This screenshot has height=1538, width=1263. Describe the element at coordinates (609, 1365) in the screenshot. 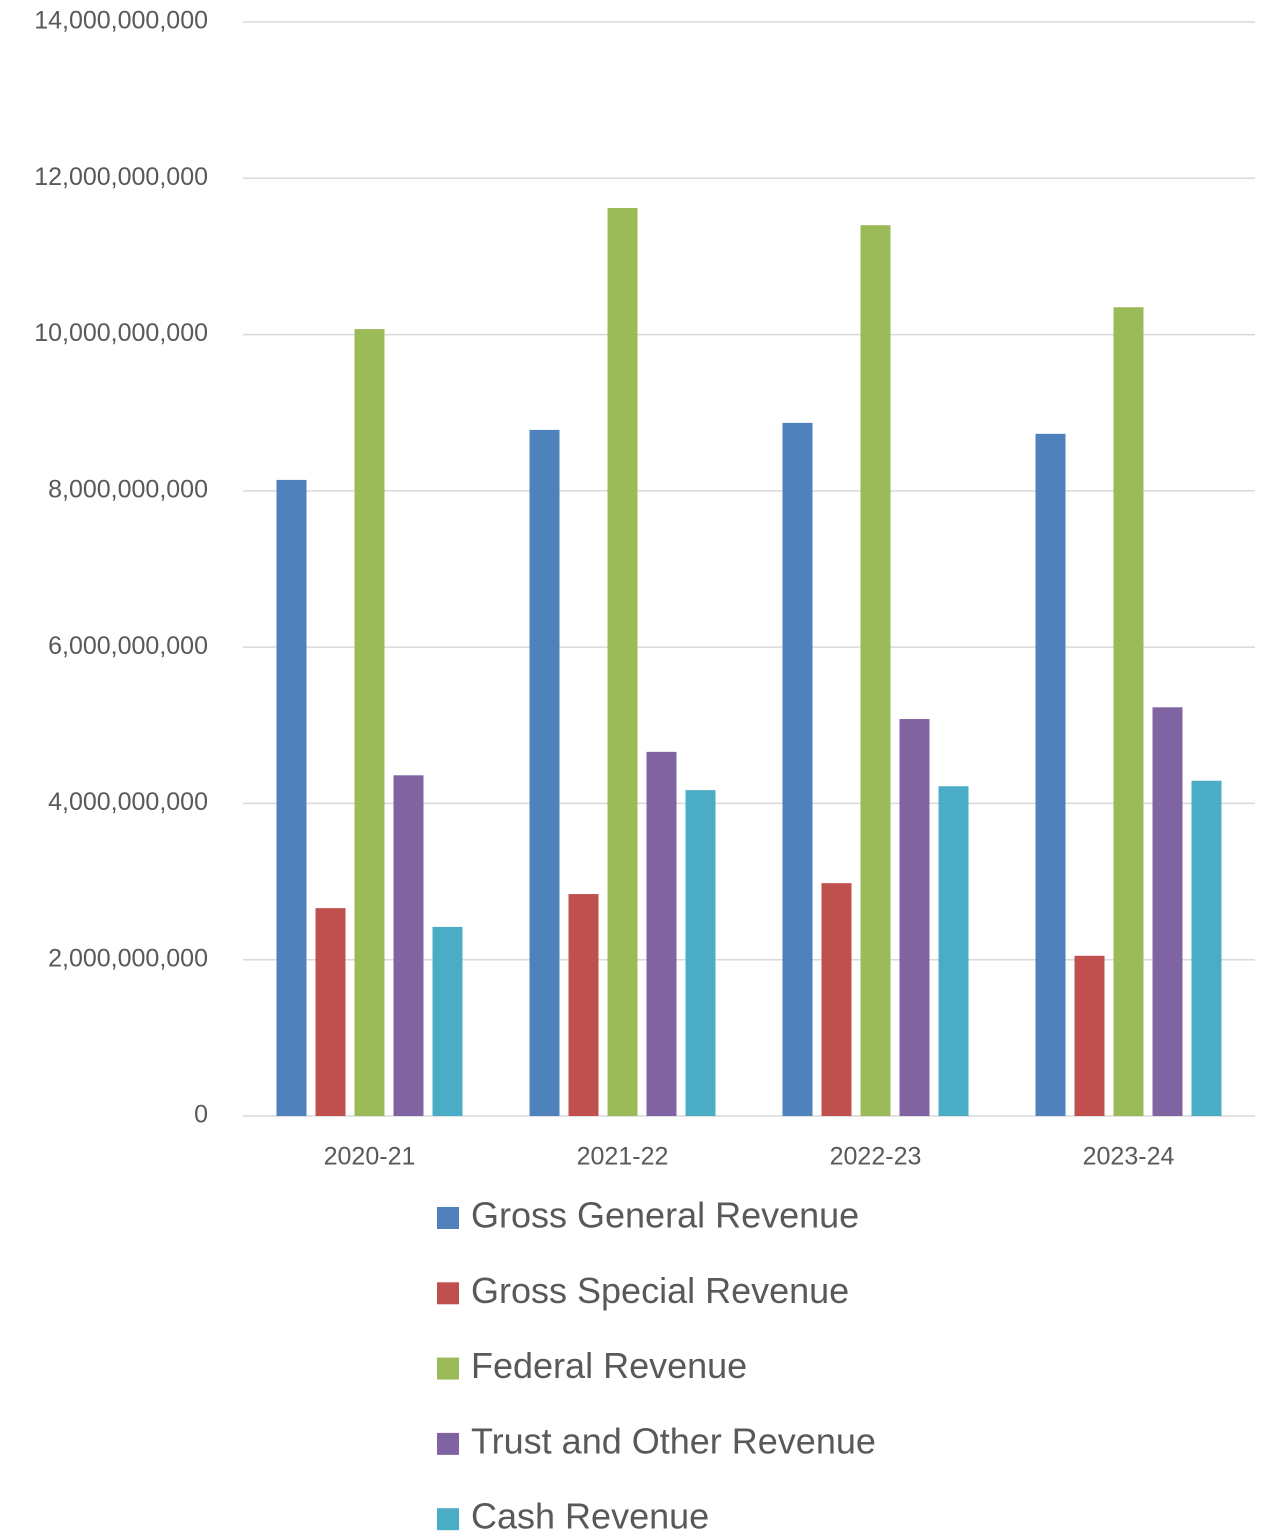

I see `legend-label: Federal Revenue` at that location.